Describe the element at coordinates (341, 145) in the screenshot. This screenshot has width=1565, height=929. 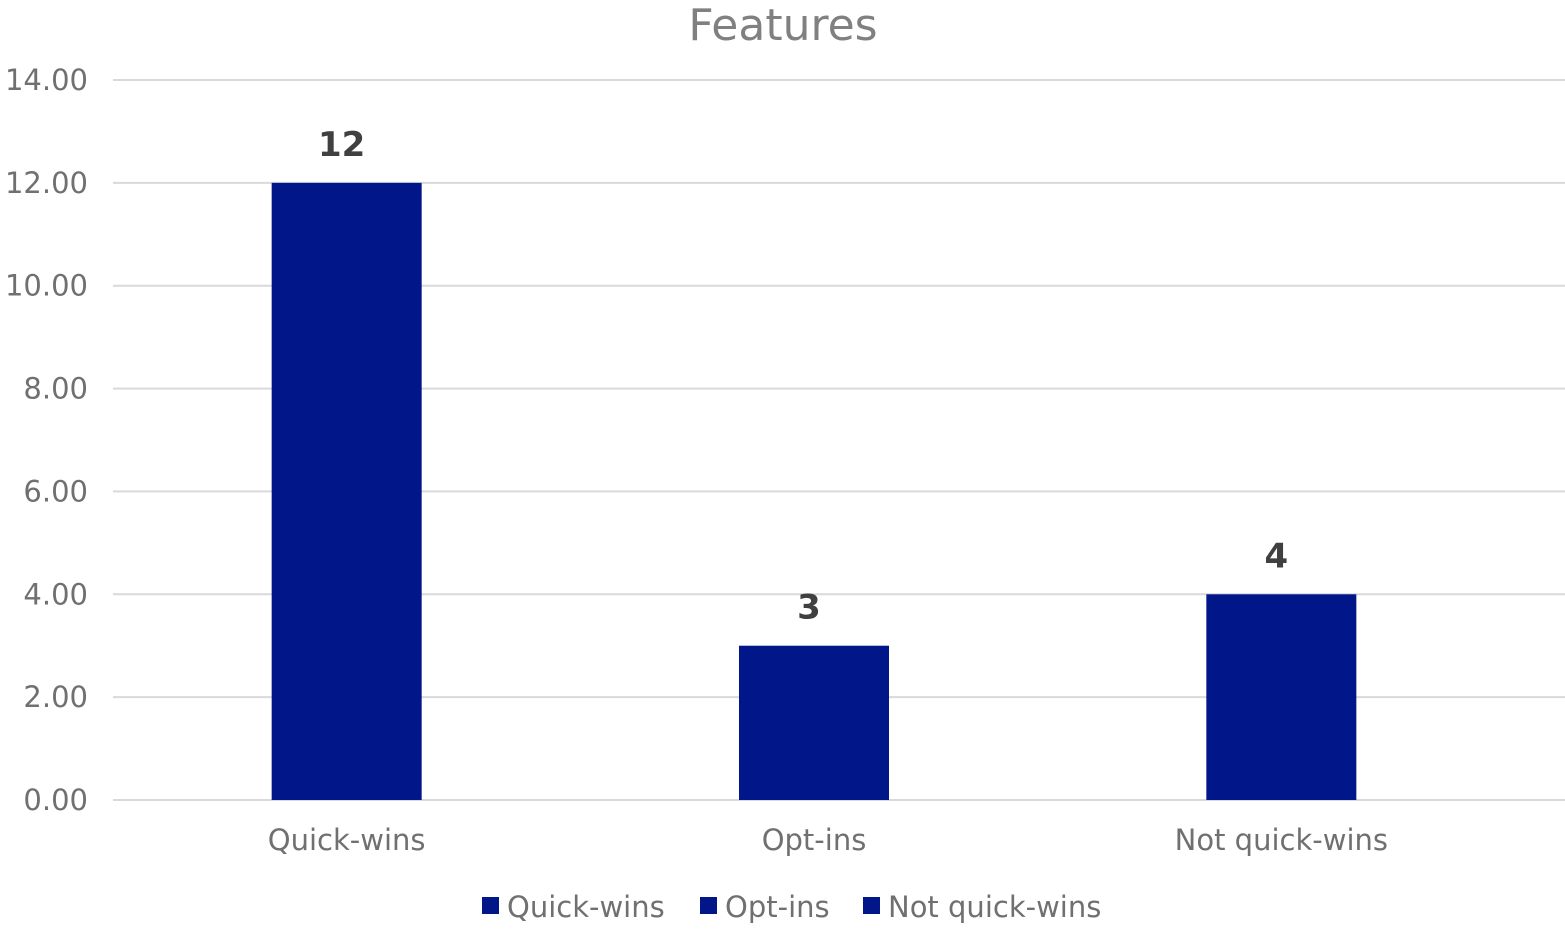
I see `data-label: 12` at that location.